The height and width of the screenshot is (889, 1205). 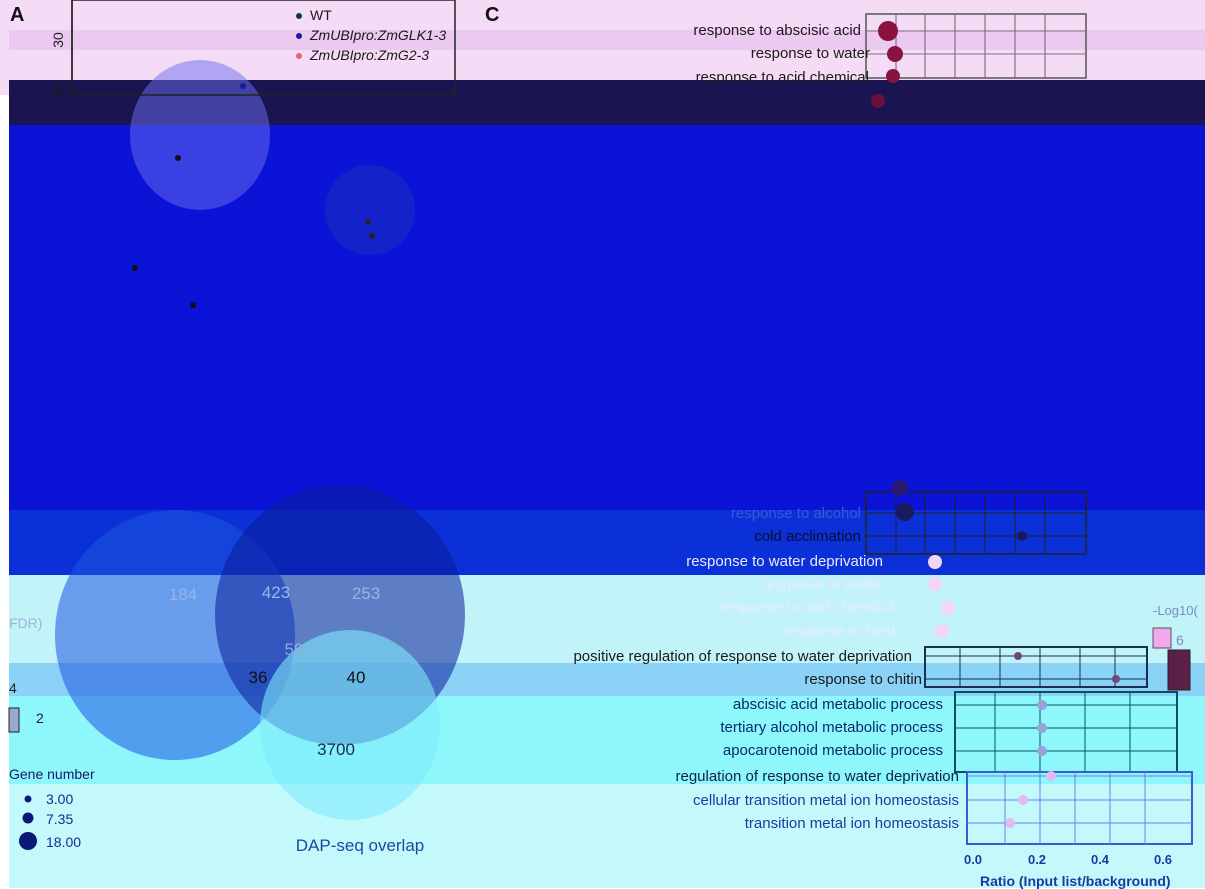 What do you see at coordinates (1163, 859) in the screenshot?
I see `x-tick: 0.6` at bounding box center [1163, 859].